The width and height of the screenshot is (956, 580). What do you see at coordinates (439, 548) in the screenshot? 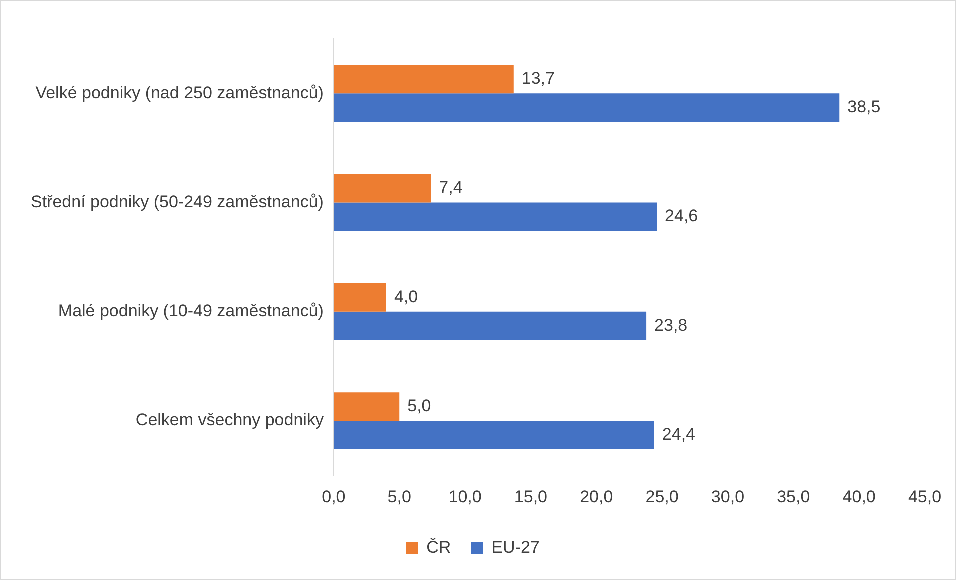
I see `legend-label: ČR` at bounding box center [439, 548].